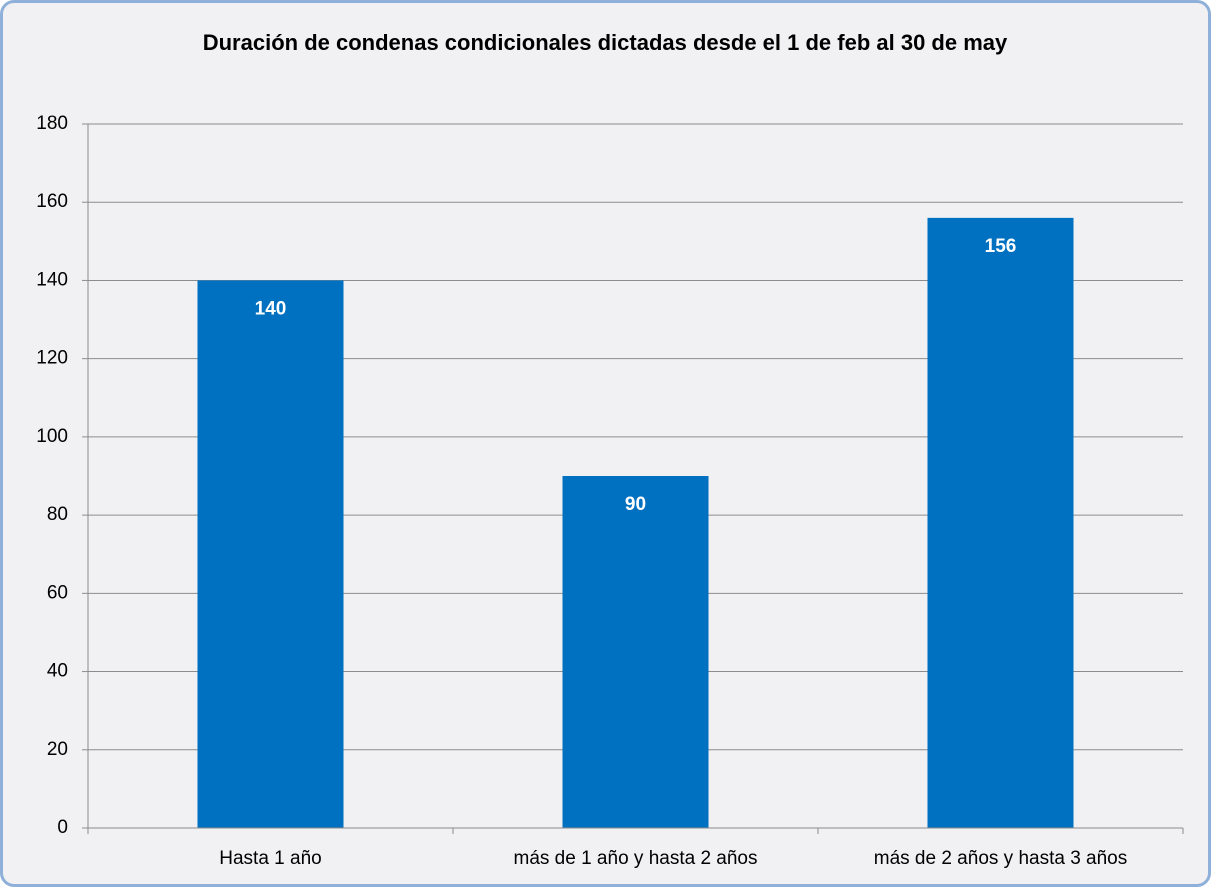  Describe the element at coordinates (52, 201) in the screenshot. I see `y-tick-label: 160` at that location.